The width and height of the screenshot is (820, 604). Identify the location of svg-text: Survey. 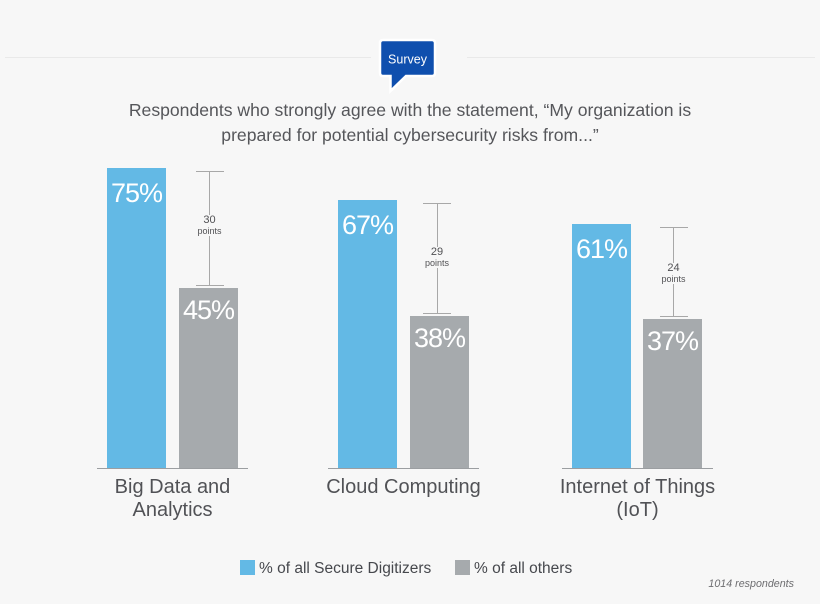
(408, 60).